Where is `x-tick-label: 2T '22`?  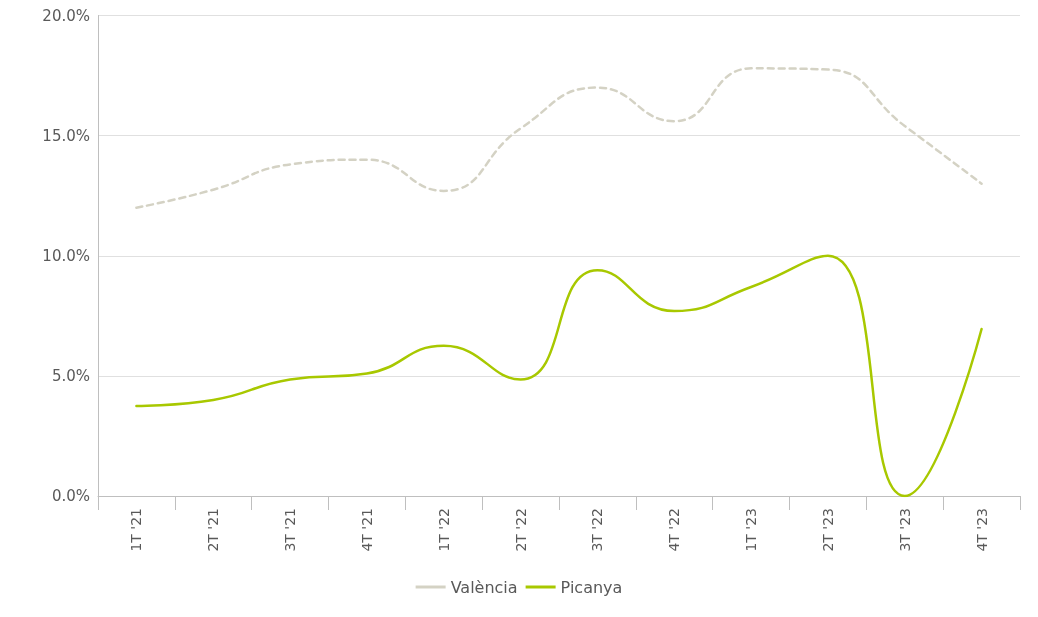 x-tick-label: 2T '22 is located at coordinates (520, 530).